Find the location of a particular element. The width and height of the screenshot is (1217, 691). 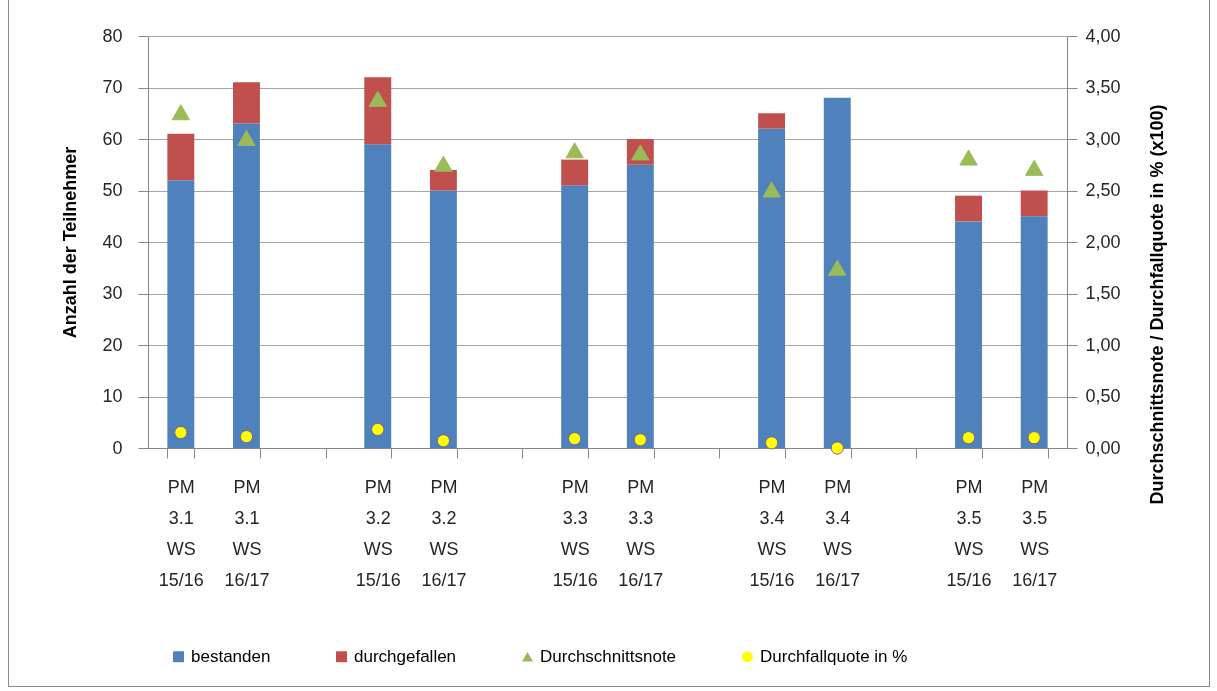

y2-tick-label: 3,50 is located at coordinates (1103, 87).